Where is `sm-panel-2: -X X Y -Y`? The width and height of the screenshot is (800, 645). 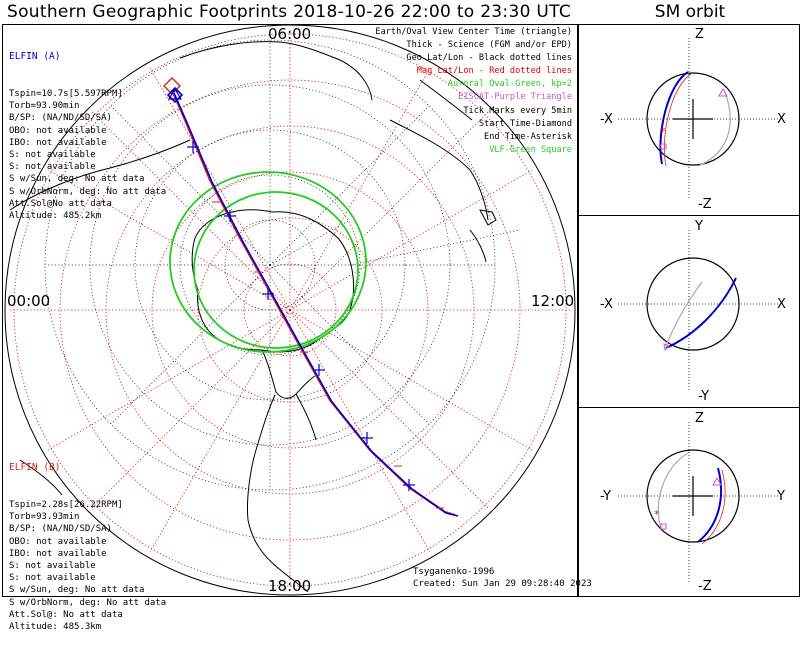
sm-panel-2: -X X Y -Y is located at coordinates (693, 311).